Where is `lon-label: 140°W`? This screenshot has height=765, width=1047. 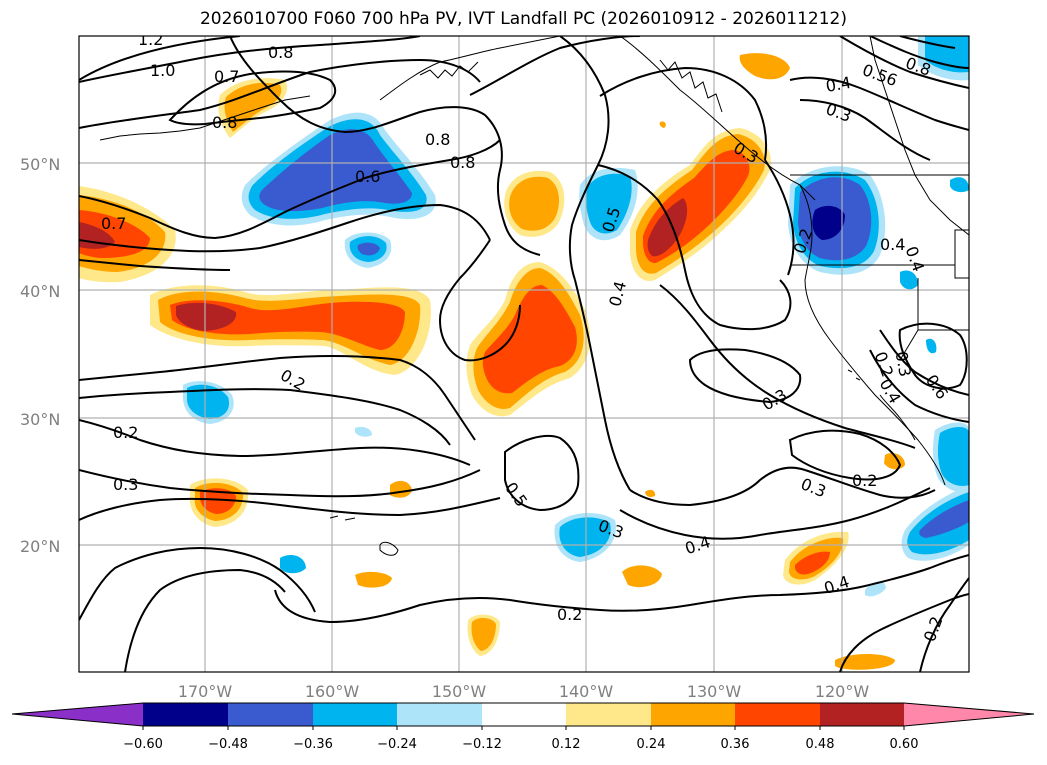
lon-label: 140°W is located at coordinates (586, 691).